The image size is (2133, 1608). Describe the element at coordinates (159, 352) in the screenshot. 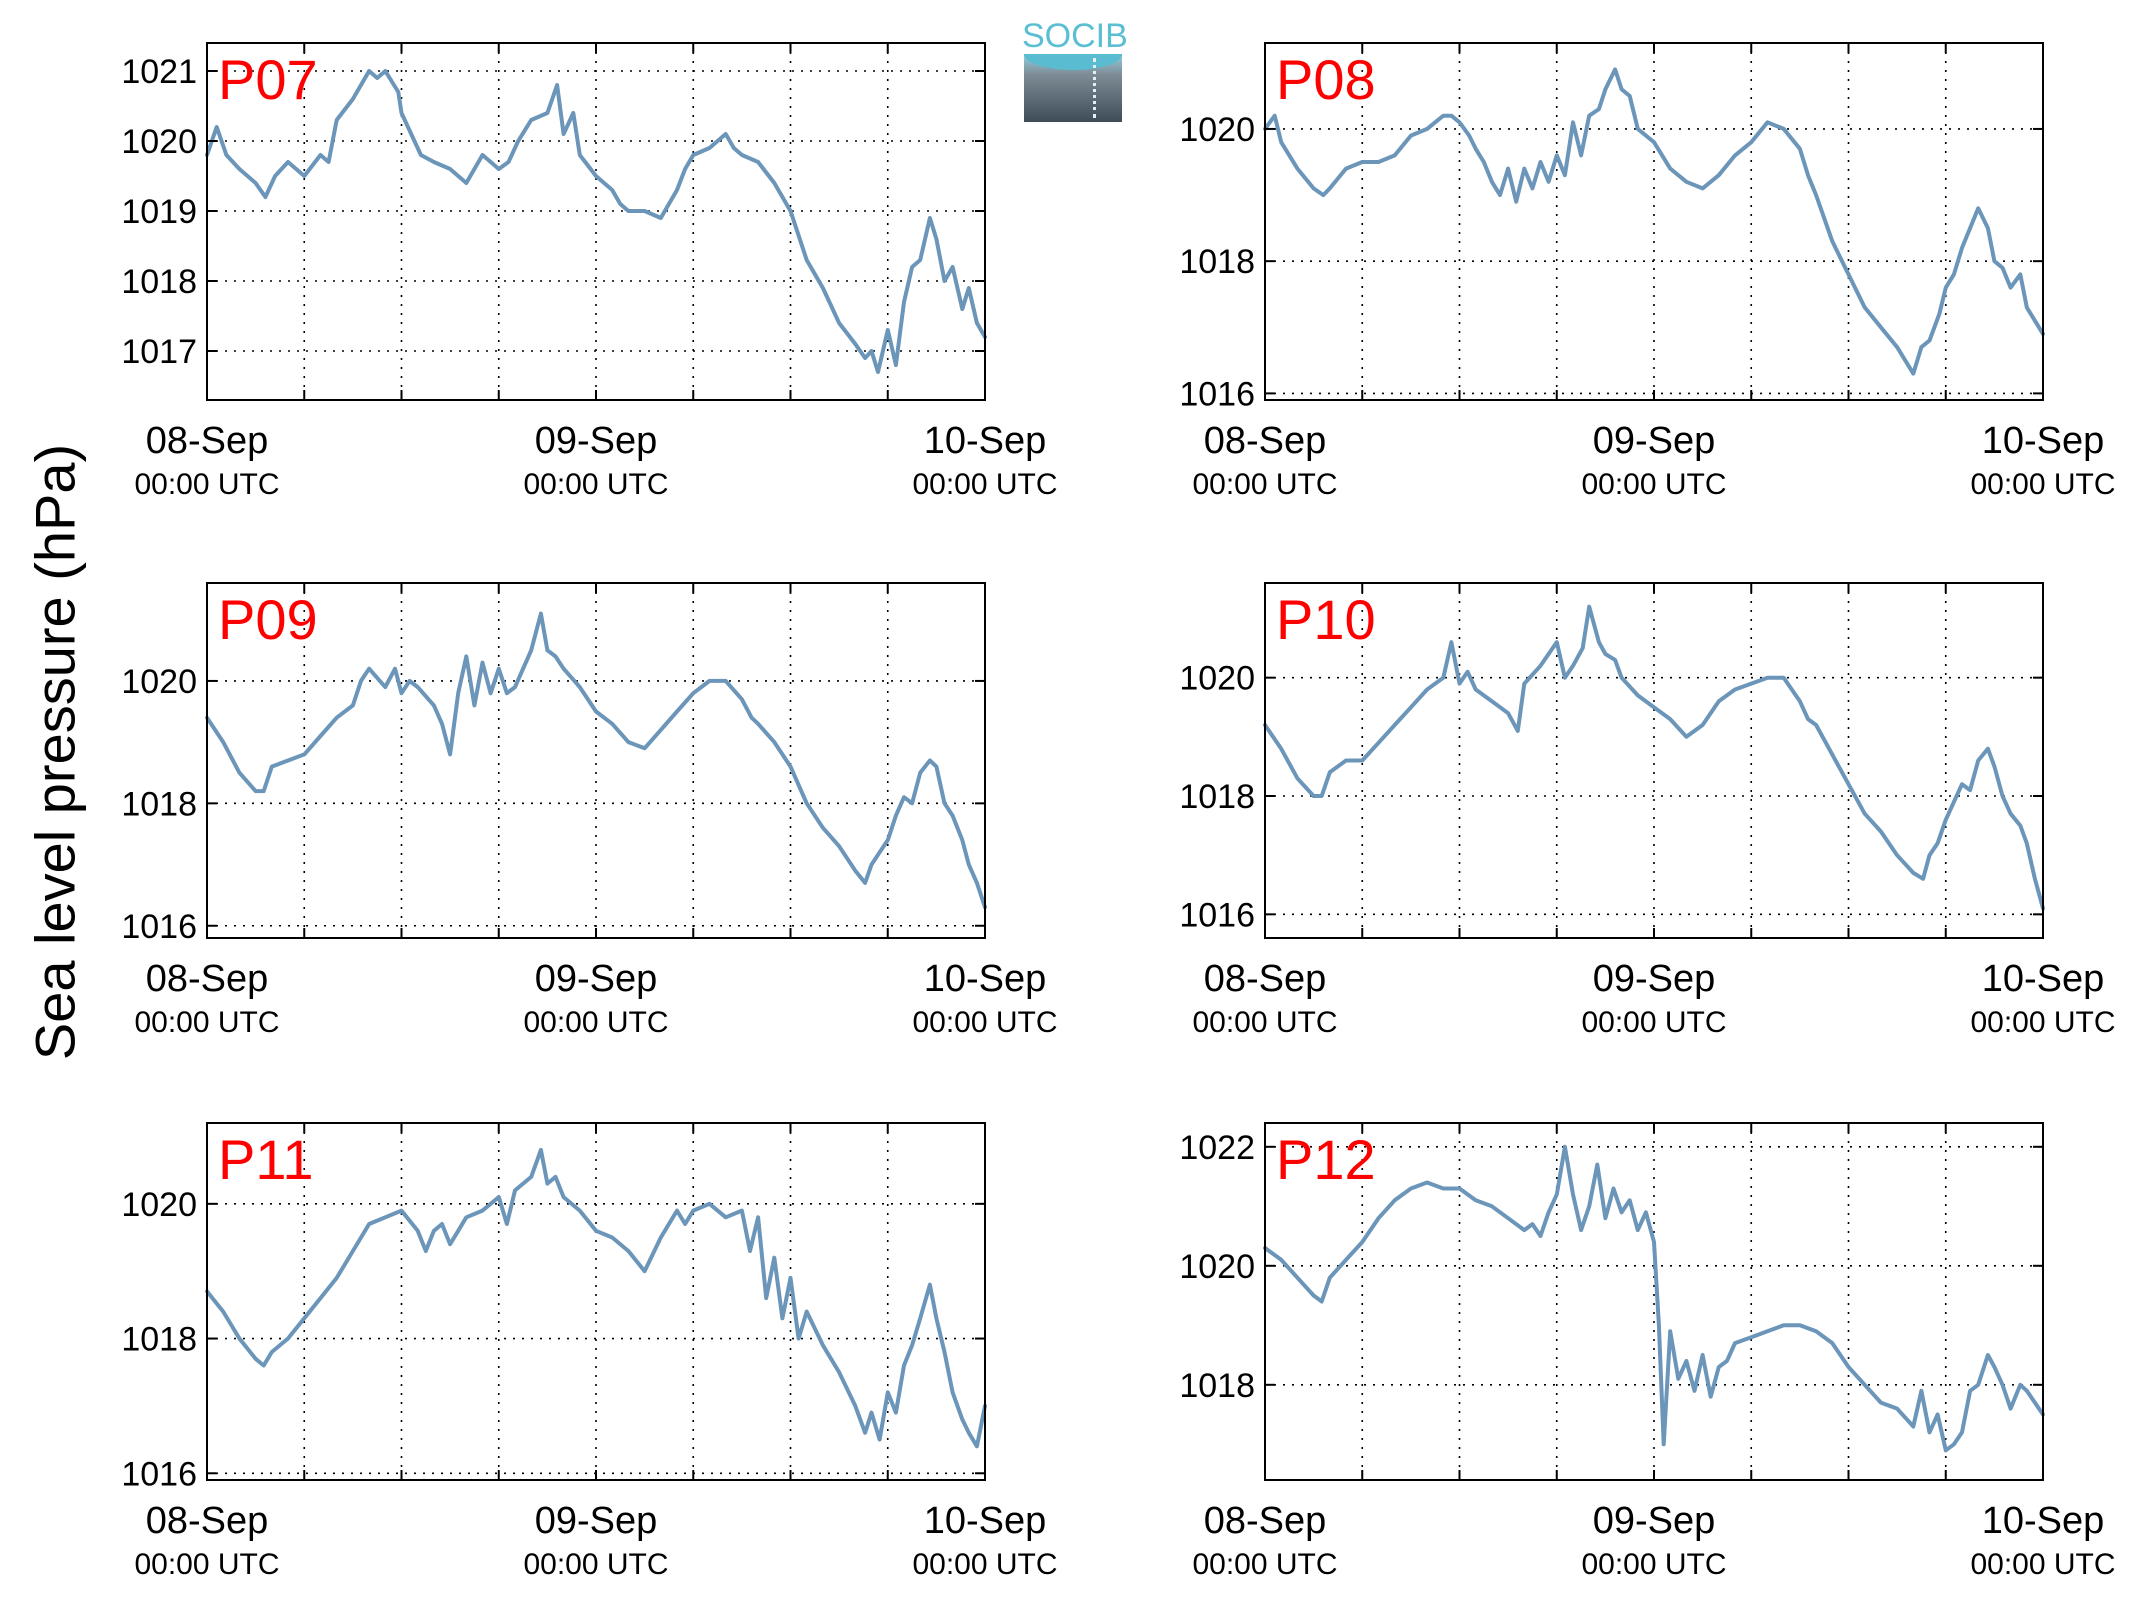

I see `y-tick-label: 1017` at that location.